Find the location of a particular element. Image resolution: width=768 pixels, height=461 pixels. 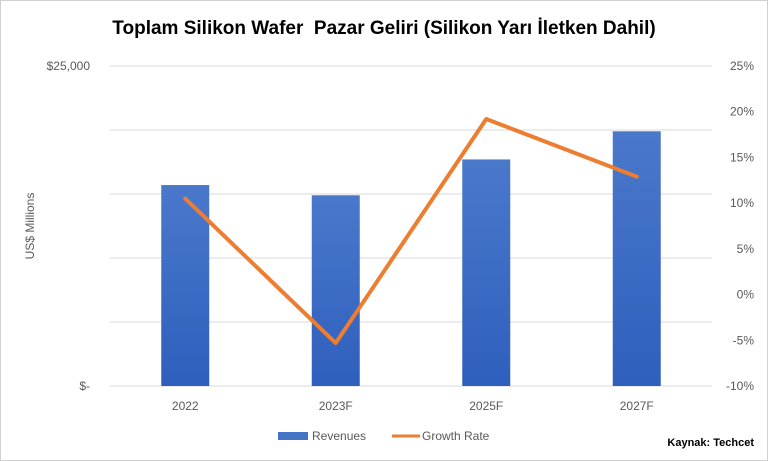

right-tick-label: -10% is located at coordinates (740, 386).